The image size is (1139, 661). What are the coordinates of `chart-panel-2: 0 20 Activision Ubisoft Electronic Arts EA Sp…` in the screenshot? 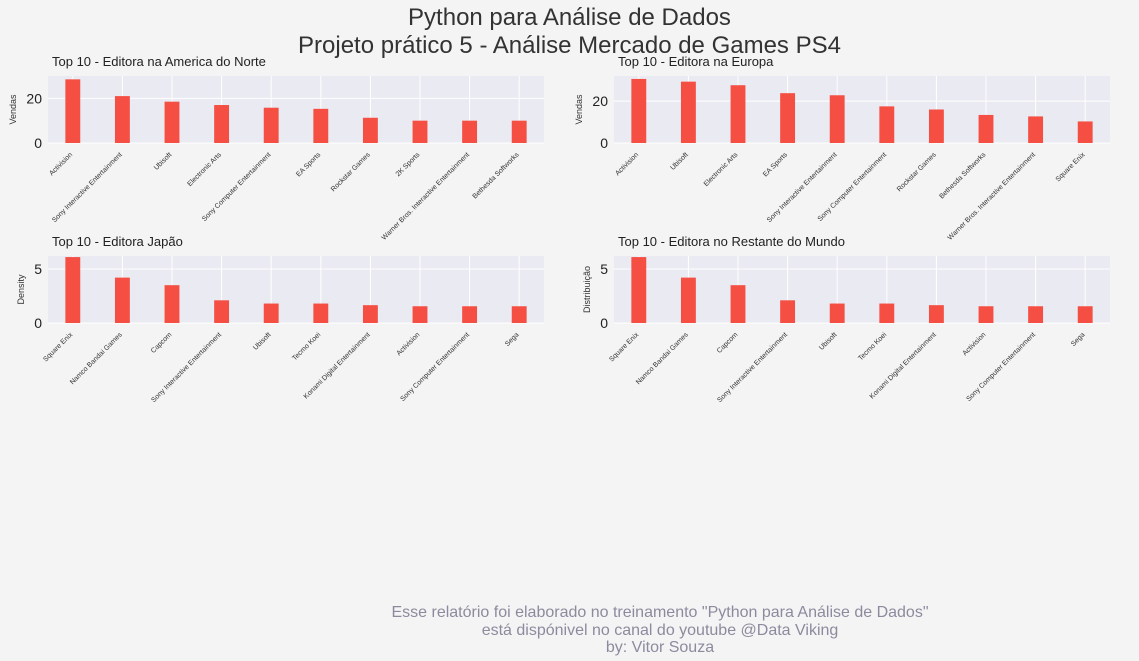 It's located at (842, 148).